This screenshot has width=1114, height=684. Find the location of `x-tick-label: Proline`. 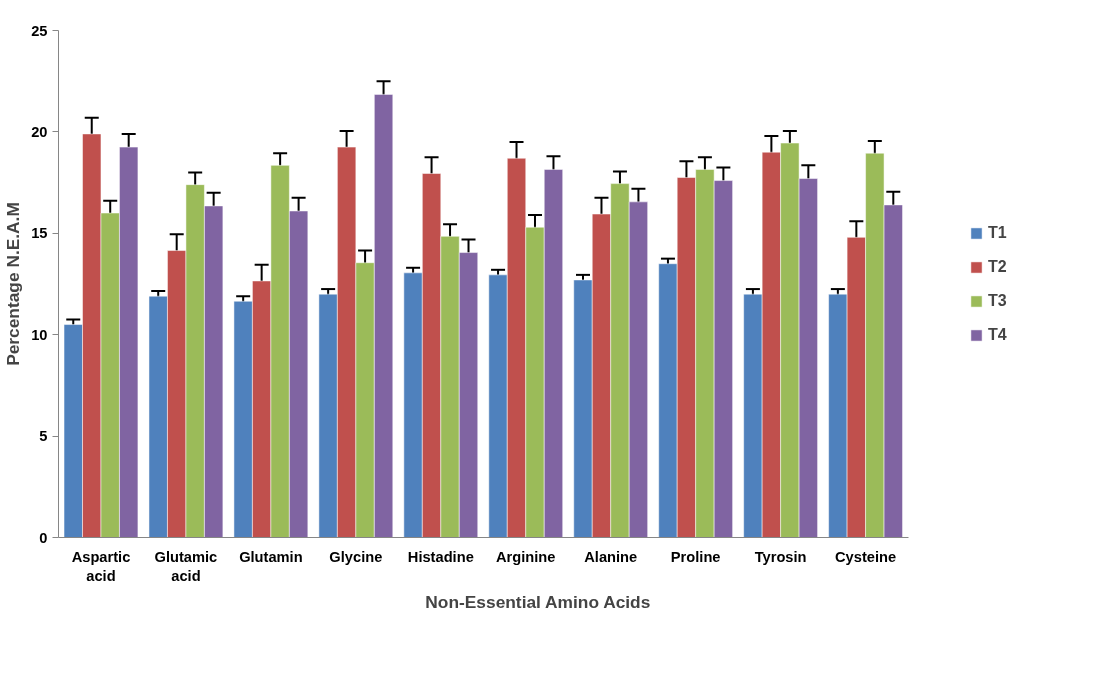

x-tick-label: Proline is located at coordinates (695, 556).